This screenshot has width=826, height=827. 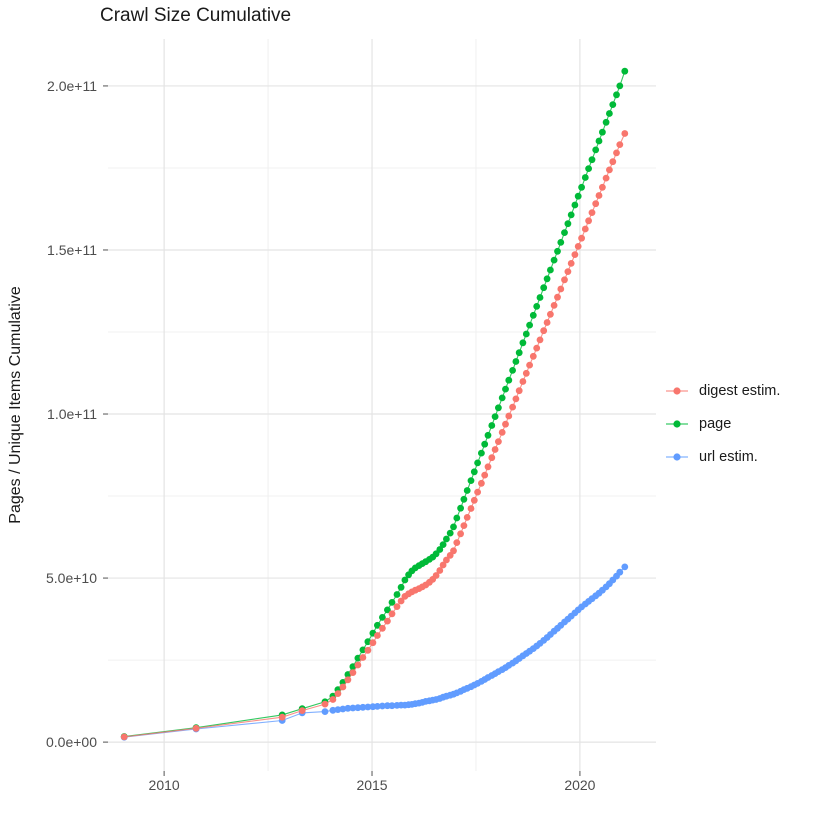 I want to click on digest-estim-legend-key-icon, so click(x=677, y=390).